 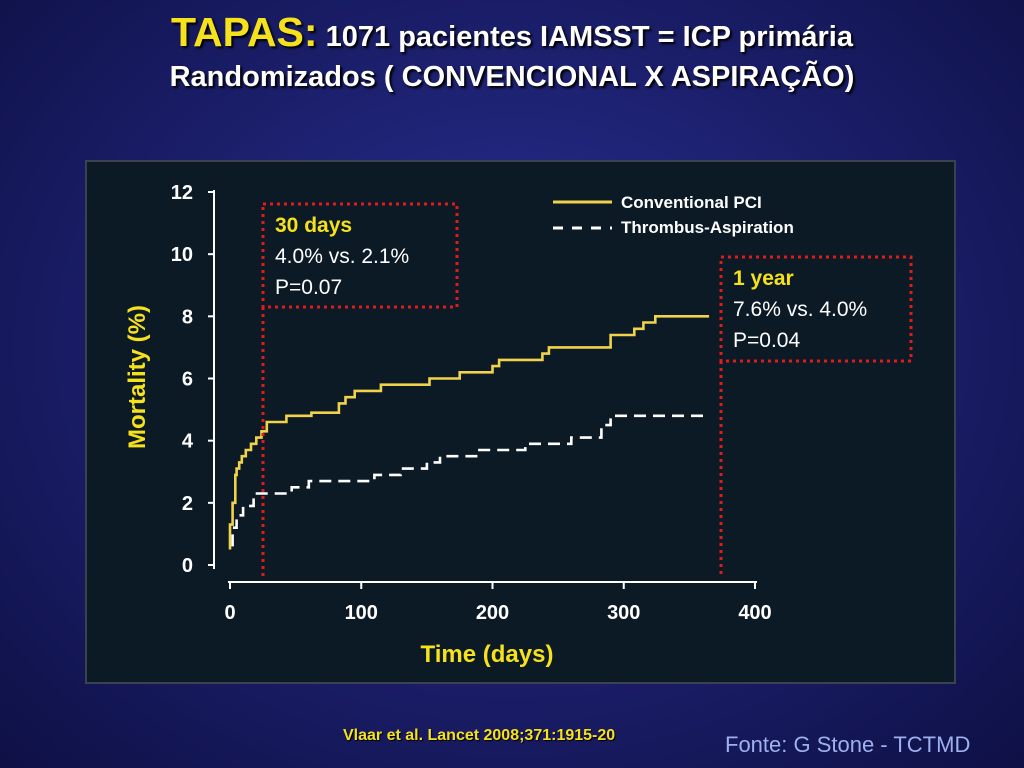 I want to click on legend-label-conventional: Conventional PCI, so click(x=691, y=202).